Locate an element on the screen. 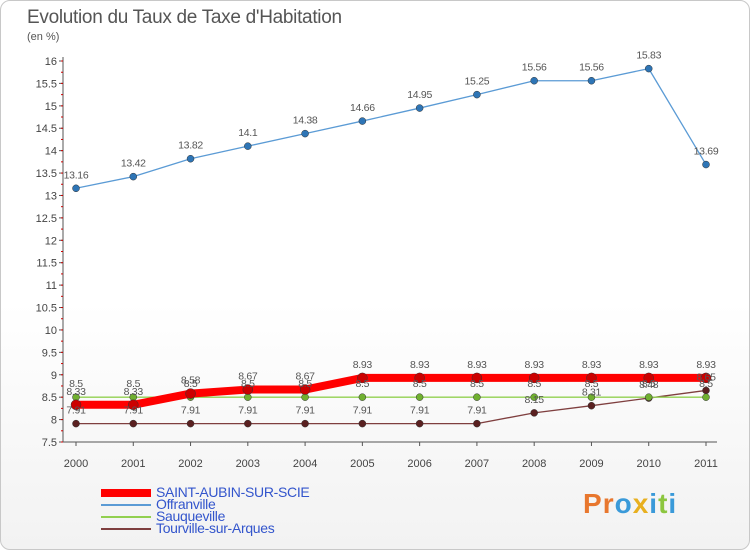 The image size is (750, 550). brand-logo: Proxiti is located at coordinates (630, 504).